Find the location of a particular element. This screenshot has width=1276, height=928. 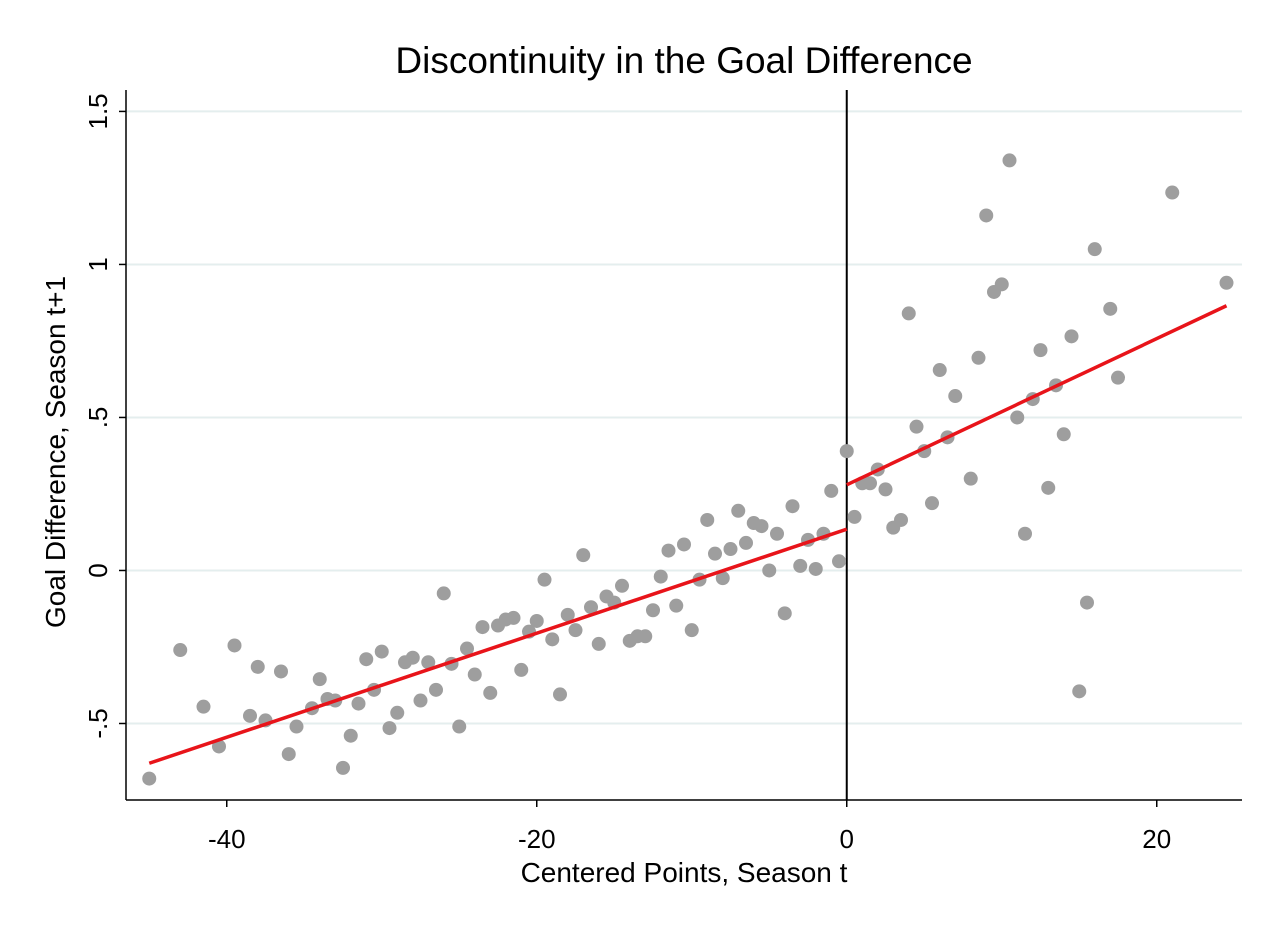

y-ticks: -.5 0 .5 1 1.5 is located at coordinates (104, 416).